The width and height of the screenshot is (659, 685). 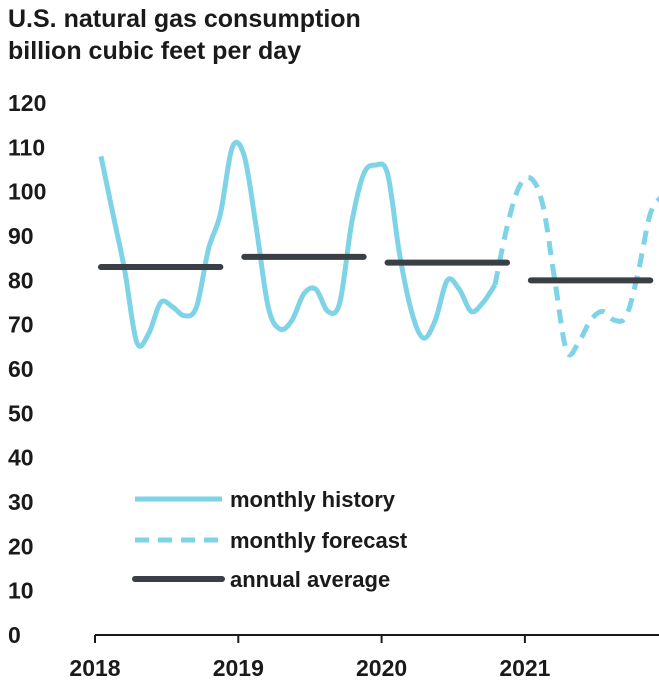 I want to click on x-tick-label: 2018, so click(x=94, y=668).